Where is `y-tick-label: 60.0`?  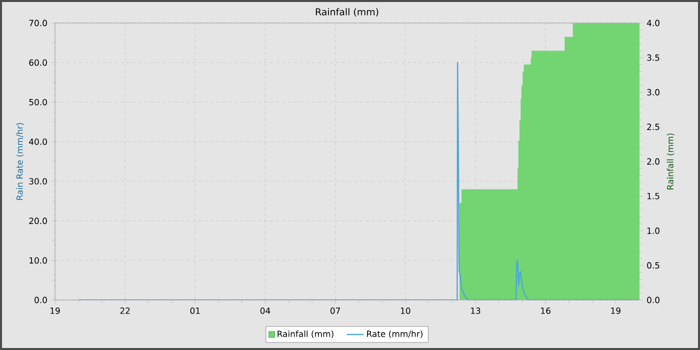
y-tick-label: 60.0 is located at coordinates (38, 62).